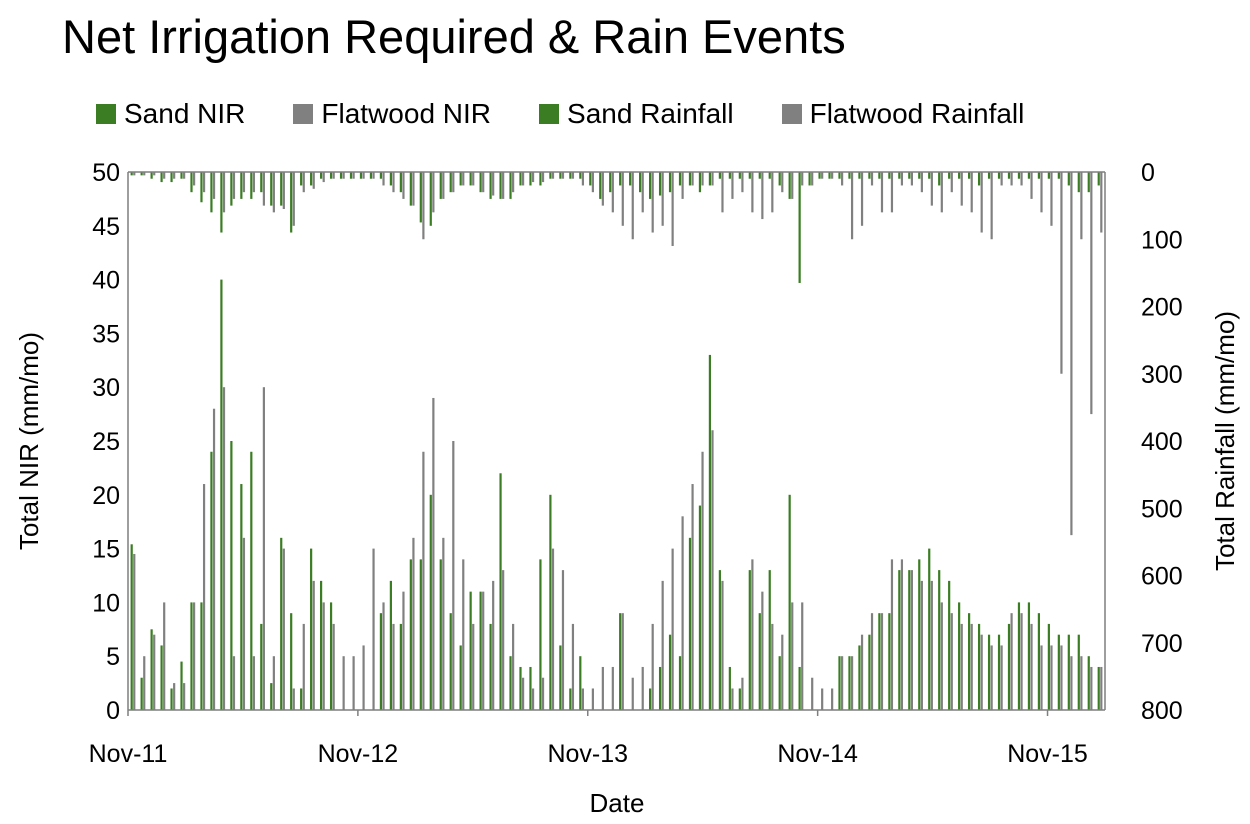 The width and height of the screenshot is (1250, 824). What do you see at coordinates (170, 114) in the screenshot?
I see `legend-item-sand-nir: Sand NIR` at bounding box center [170, 114].